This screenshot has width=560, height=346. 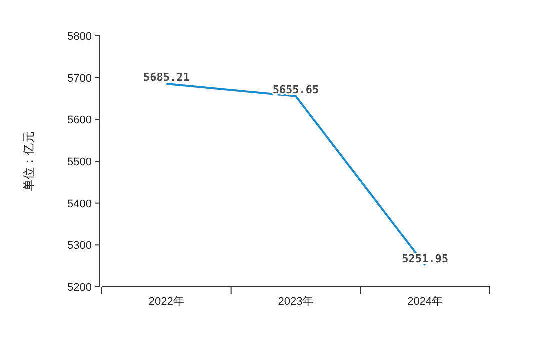 What do you see at coordinates (80, 288) in the screenshot?
I see `y-tick-label: 5200` at bounding box center [80, 288].